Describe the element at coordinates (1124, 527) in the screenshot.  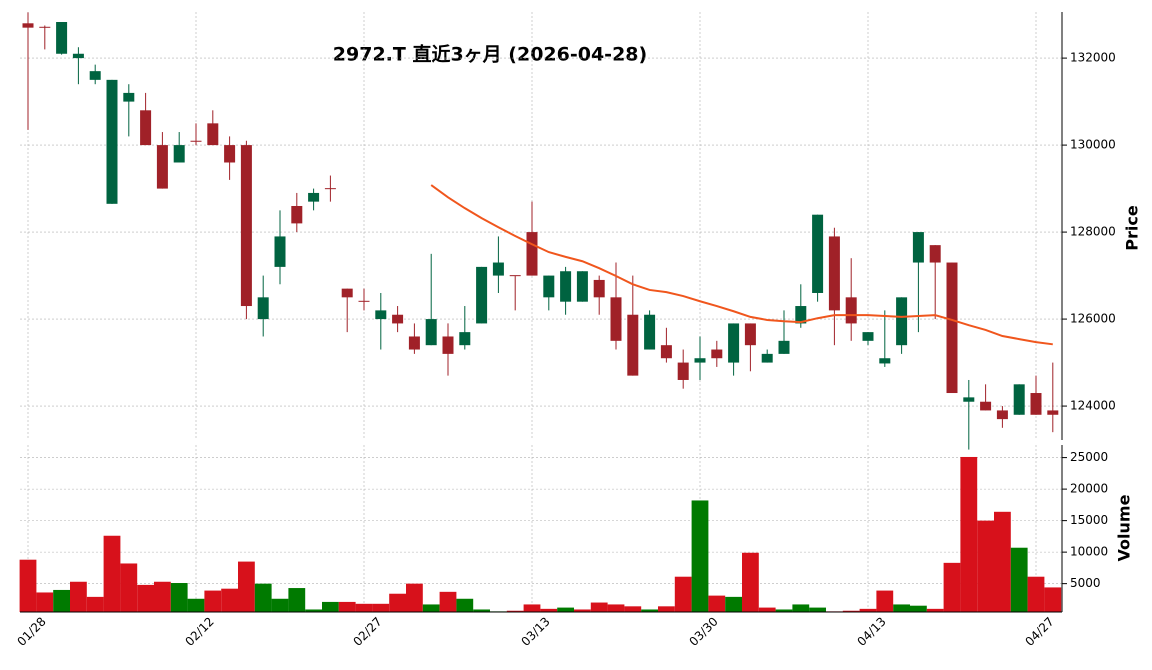
I see `volume-axis-label: Volume` at that location.